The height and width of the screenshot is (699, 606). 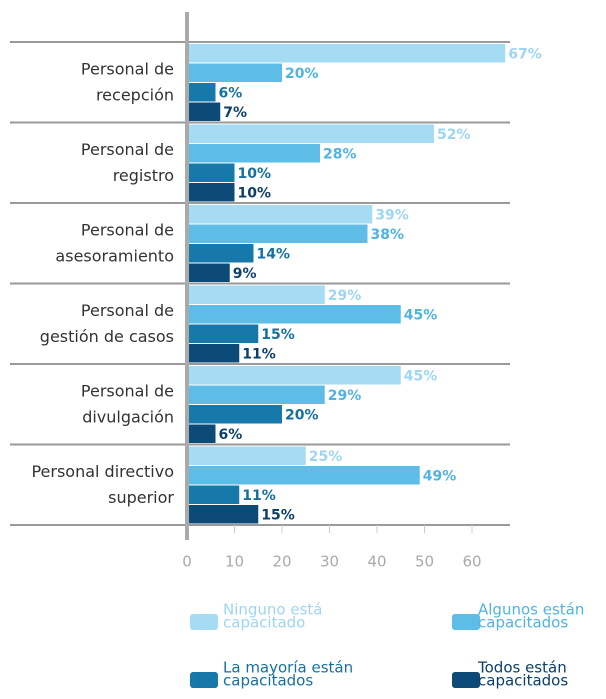 What do you see at coordinates (424, 562) in the screenshot?
I see `x-tick-label: 50` at bounding box center [424, 562].